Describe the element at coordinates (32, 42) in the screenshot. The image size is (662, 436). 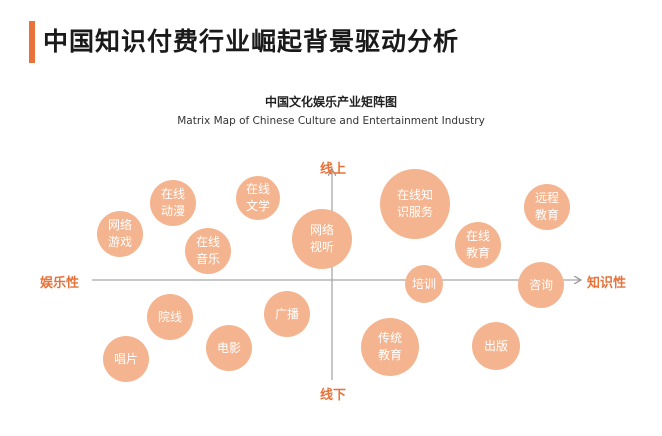
I see `title-accent-bar` at that location.